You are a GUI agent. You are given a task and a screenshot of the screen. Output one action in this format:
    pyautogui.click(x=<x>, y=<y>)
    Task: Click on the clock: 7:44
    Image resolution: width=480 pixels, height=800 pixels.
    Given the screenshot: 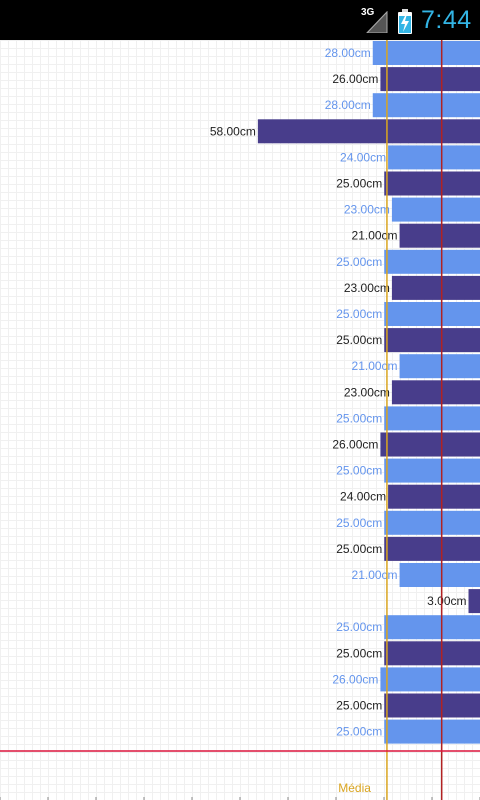 What is the action you would take?
    pyautogui.click(x=446, y=20)
    